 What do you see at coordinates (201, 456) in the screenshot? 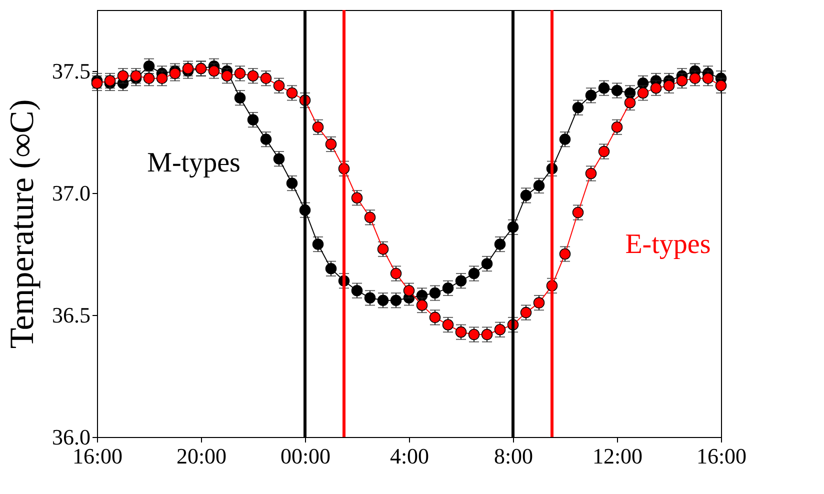
I see `x-tick-label: 20:00` at bounding box center [201, 456].